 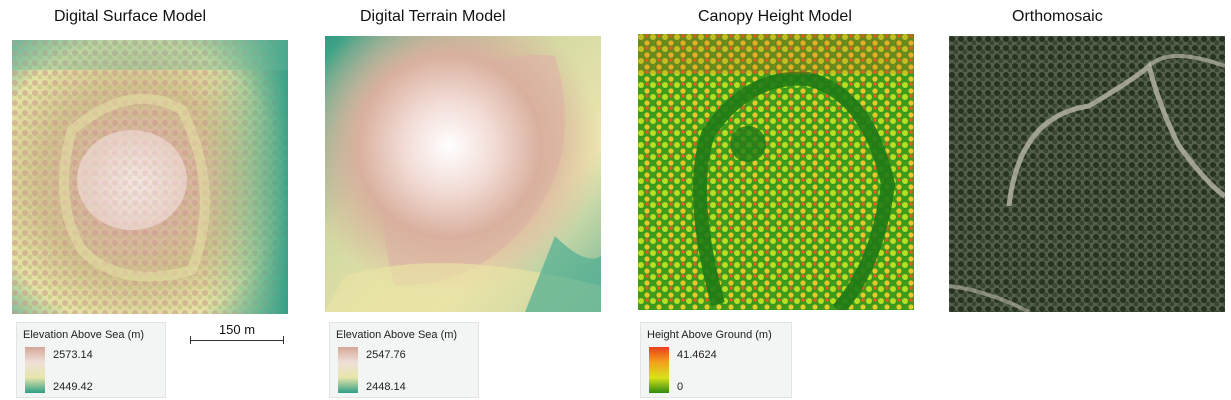 What do you see at coordinates (1057, 16) in the screenshot?
I see `ortho-title: Orthomosaic` at bounding box center [1057, 16].